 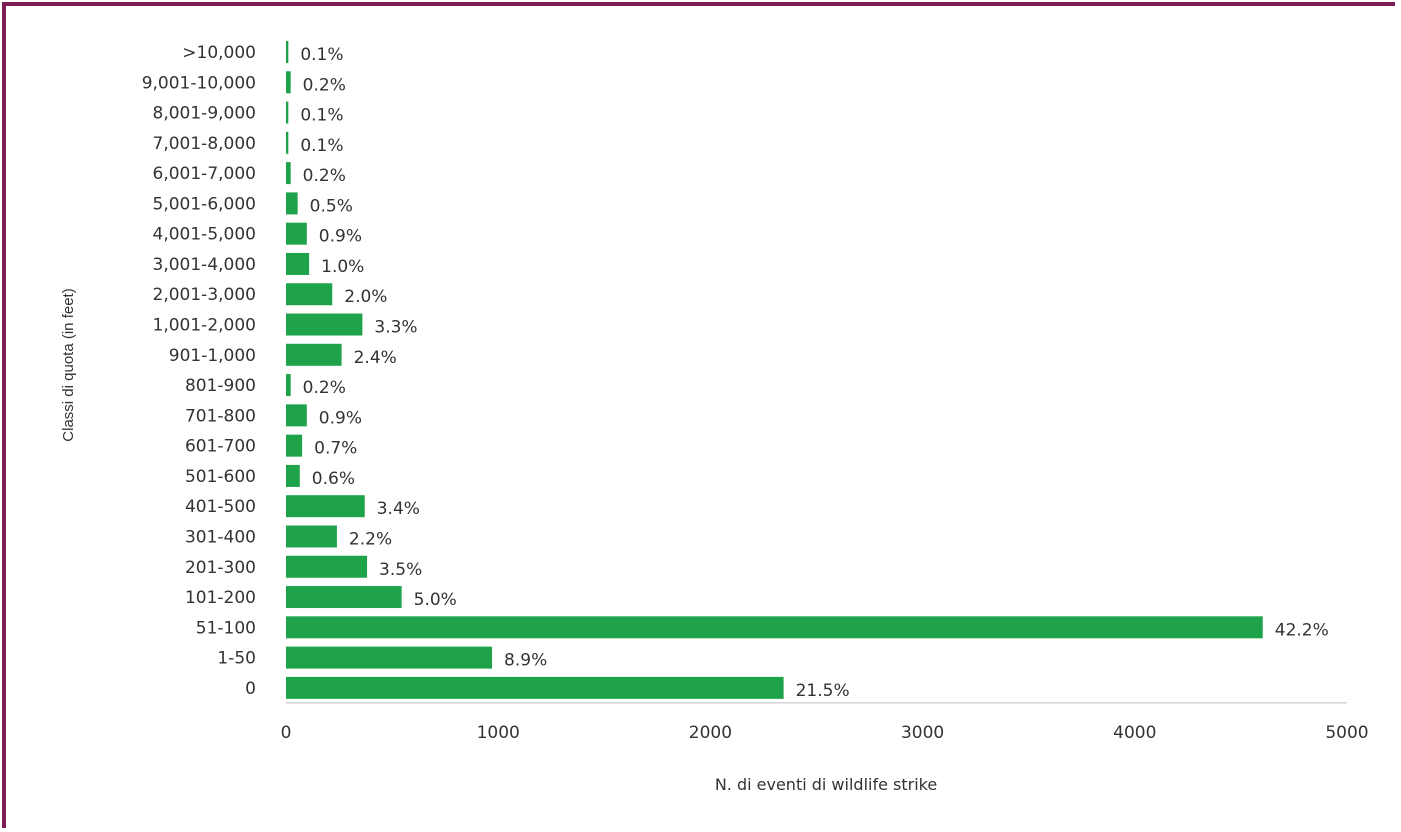 I want to click on data-label: 0.5%, so click(x=331, y=206).